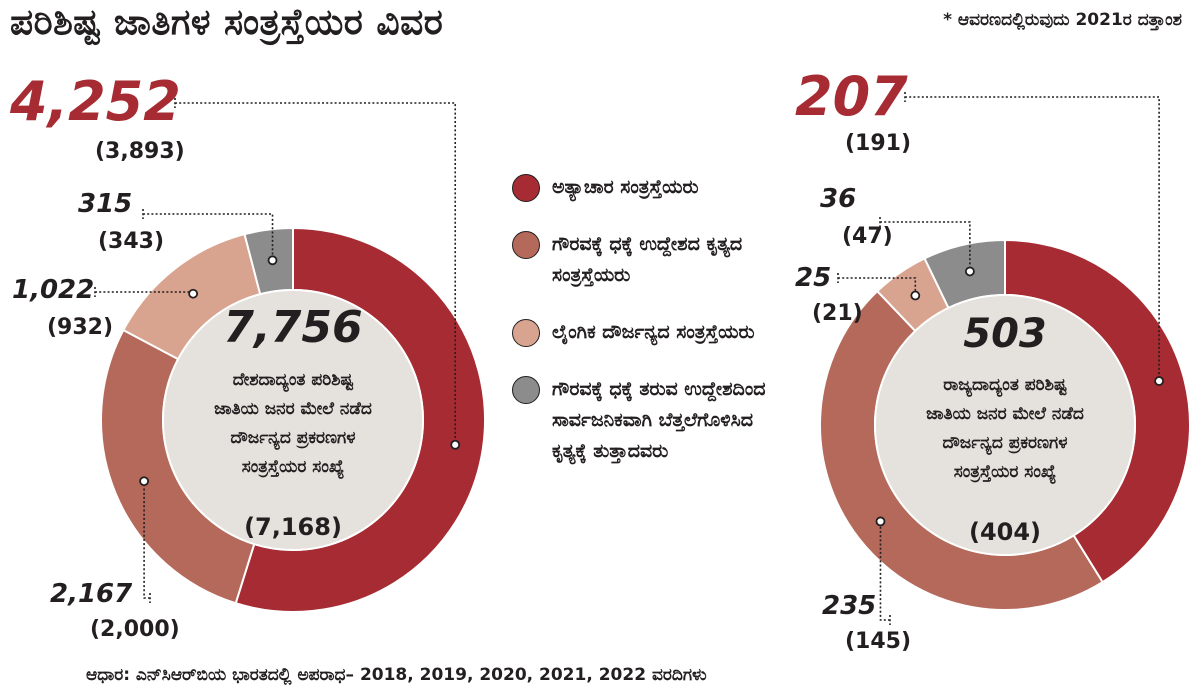  I want to click on legend-label-sexual: ಲೈಂಗಿಕ ದೌರ್ಜನ್ಯದ ಸಂತ್ರಸ್ತೆಯರು, so click(653, 332).